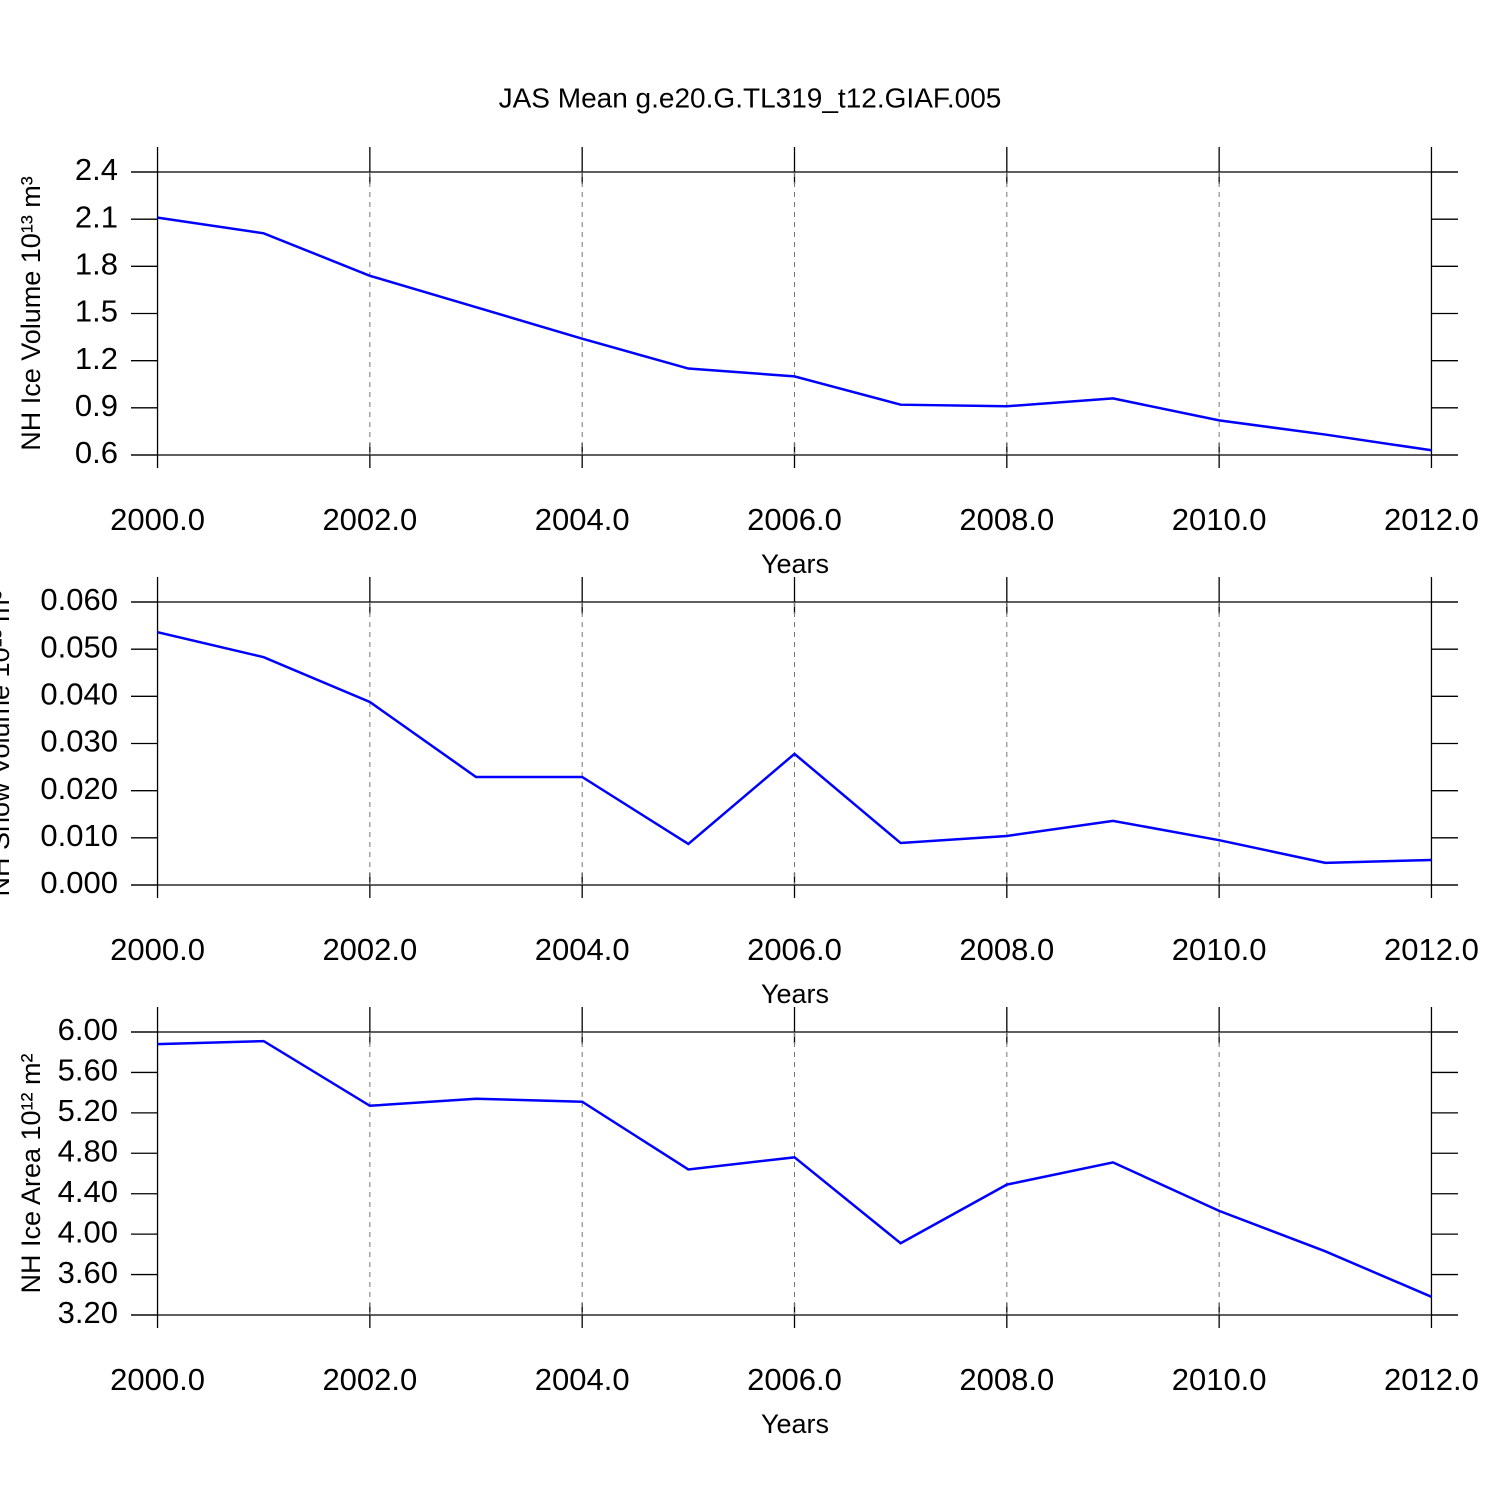 The height and width of the screenshot is (1500, 1500). I want to click on y-axis-label: NH Snow Volume 10¹³ m³, so click(7, 743).